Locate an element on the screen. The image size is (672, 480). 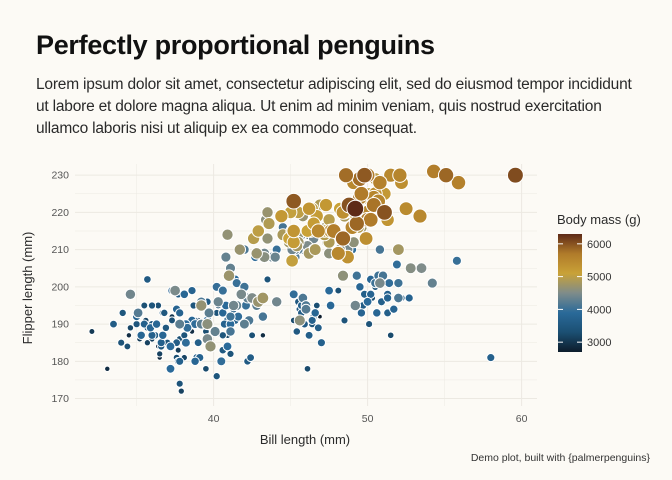
y-tick-label: 220 is located at coordinates (60, 213).